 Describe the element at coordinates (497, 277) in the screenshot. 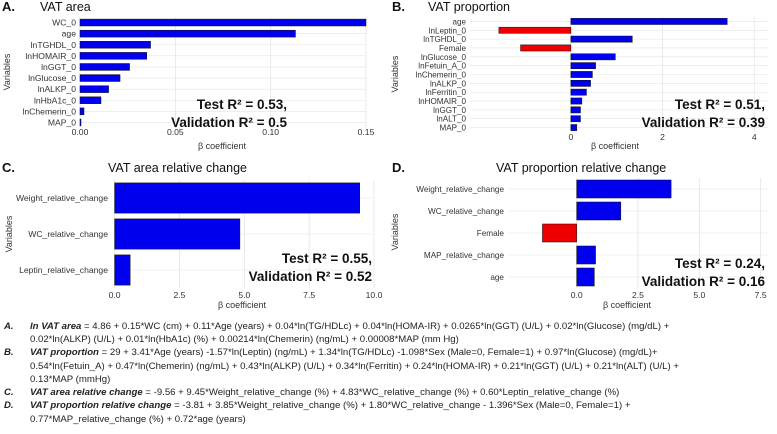

I see `category-label: age` at that location.